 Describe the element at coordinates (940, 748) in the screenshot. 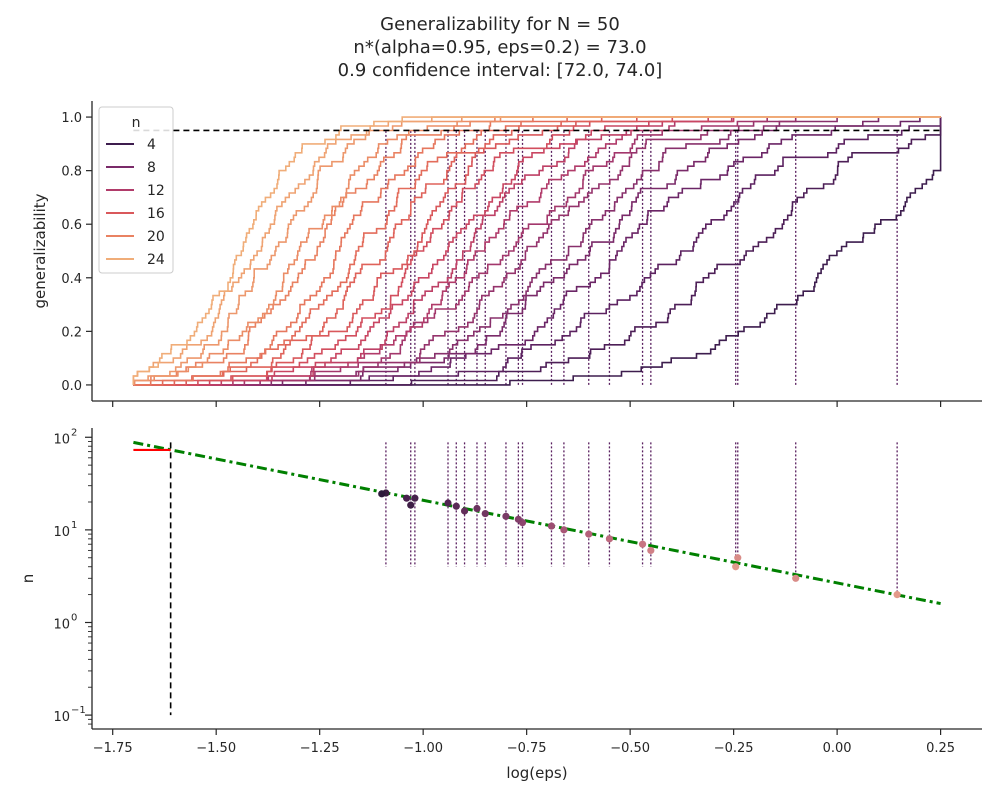

I see `bottom-xtick-label: 0.25` at that location.